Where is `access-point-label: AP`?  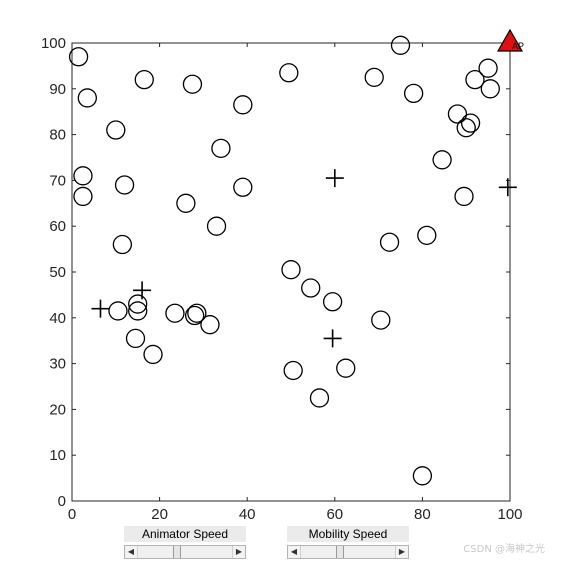 access-point-label: AP is located at coordinates (518, 46).